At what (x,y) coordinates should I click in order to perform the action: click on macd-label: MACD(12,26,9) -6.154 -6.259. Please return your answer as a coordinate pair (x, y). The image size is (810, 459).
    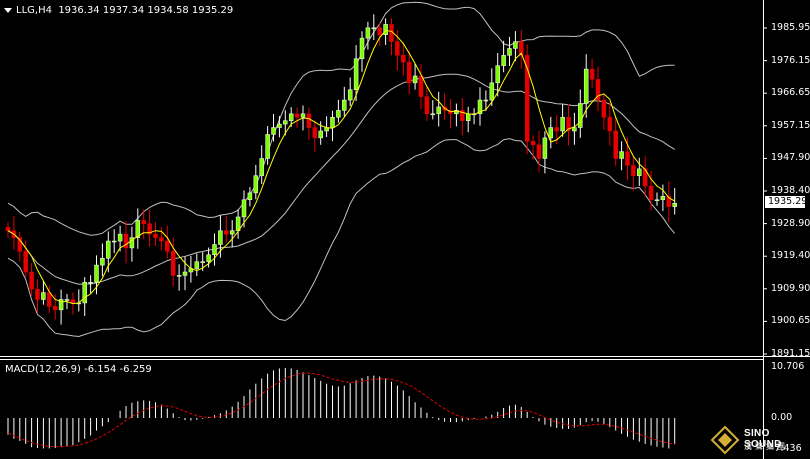
    Looking at the image, I should click on (78, 369).